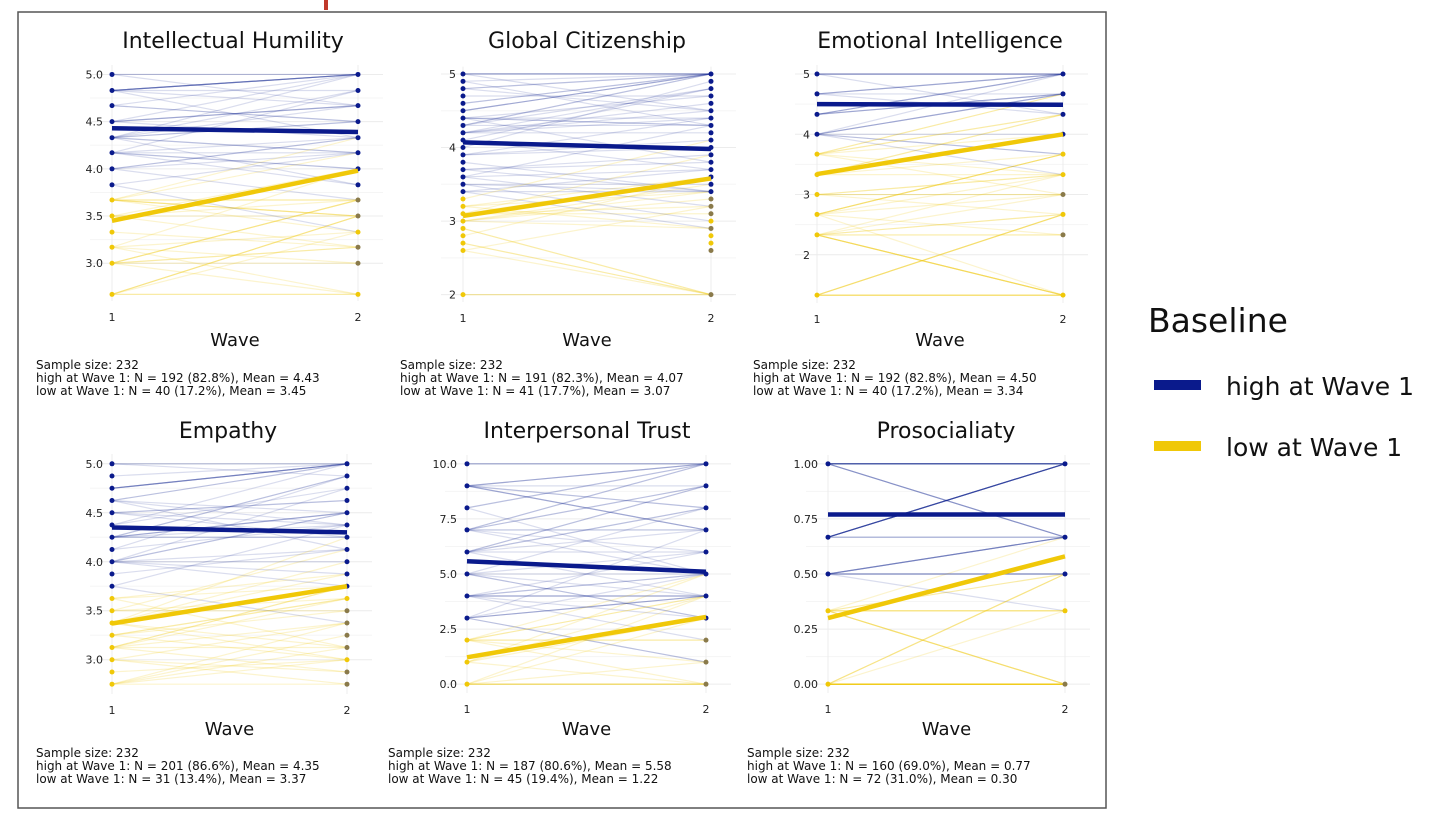 This screenshot has width=1456, height=827. Describe the element at coordinates (587, 146) in the screenshot. I see `mean-line-high` at that location.